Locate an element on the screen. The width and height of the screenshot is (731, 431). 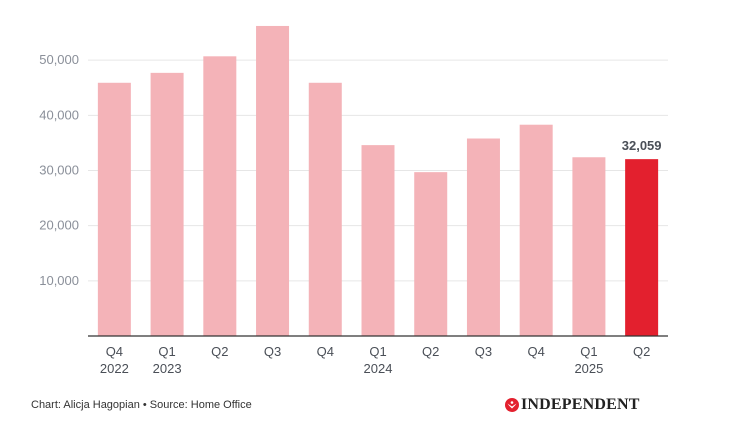
data-label-highlight: 32,059 is located at coordinates (642, 145).